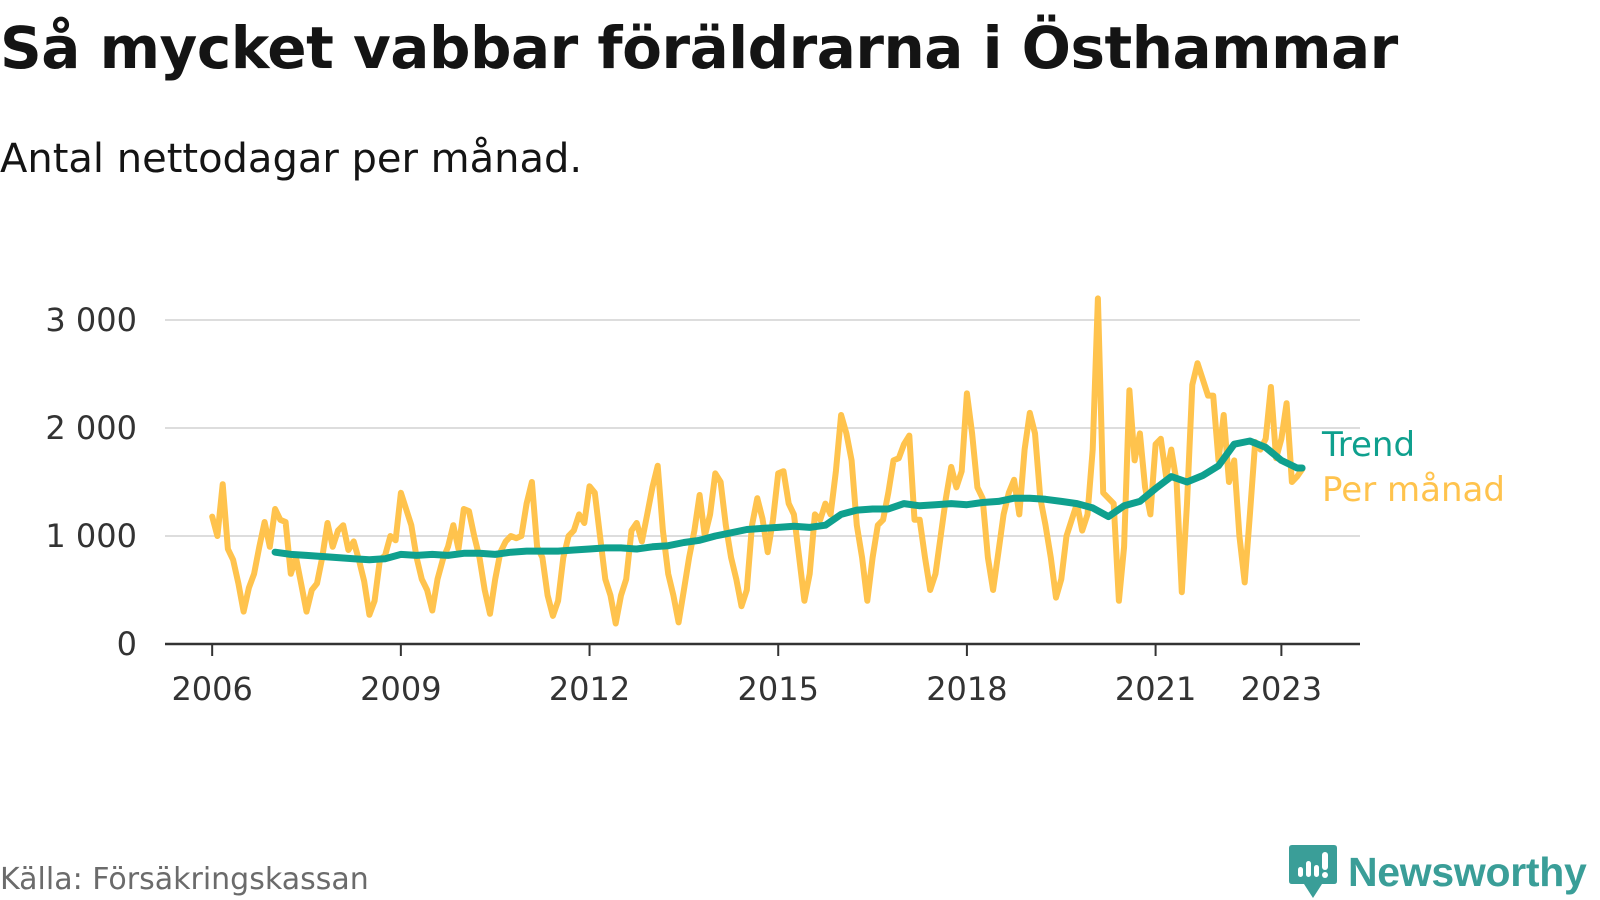 The height and width of the screenshot is (900, 1600). Describe the element at coordinates (788, 500) in the screenshot. I see `series-line-trend` at that location.